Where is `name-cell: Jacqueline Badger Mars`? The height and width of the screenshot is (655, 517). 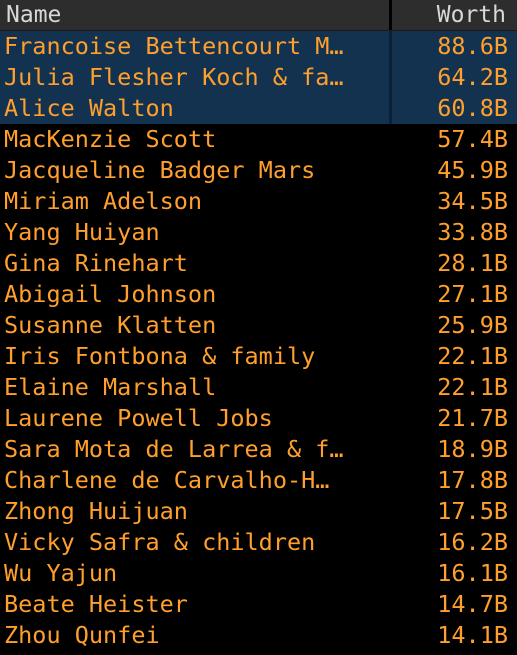 name-cell: Jacqueline Badger Mars is located at coordinates (196, 170).